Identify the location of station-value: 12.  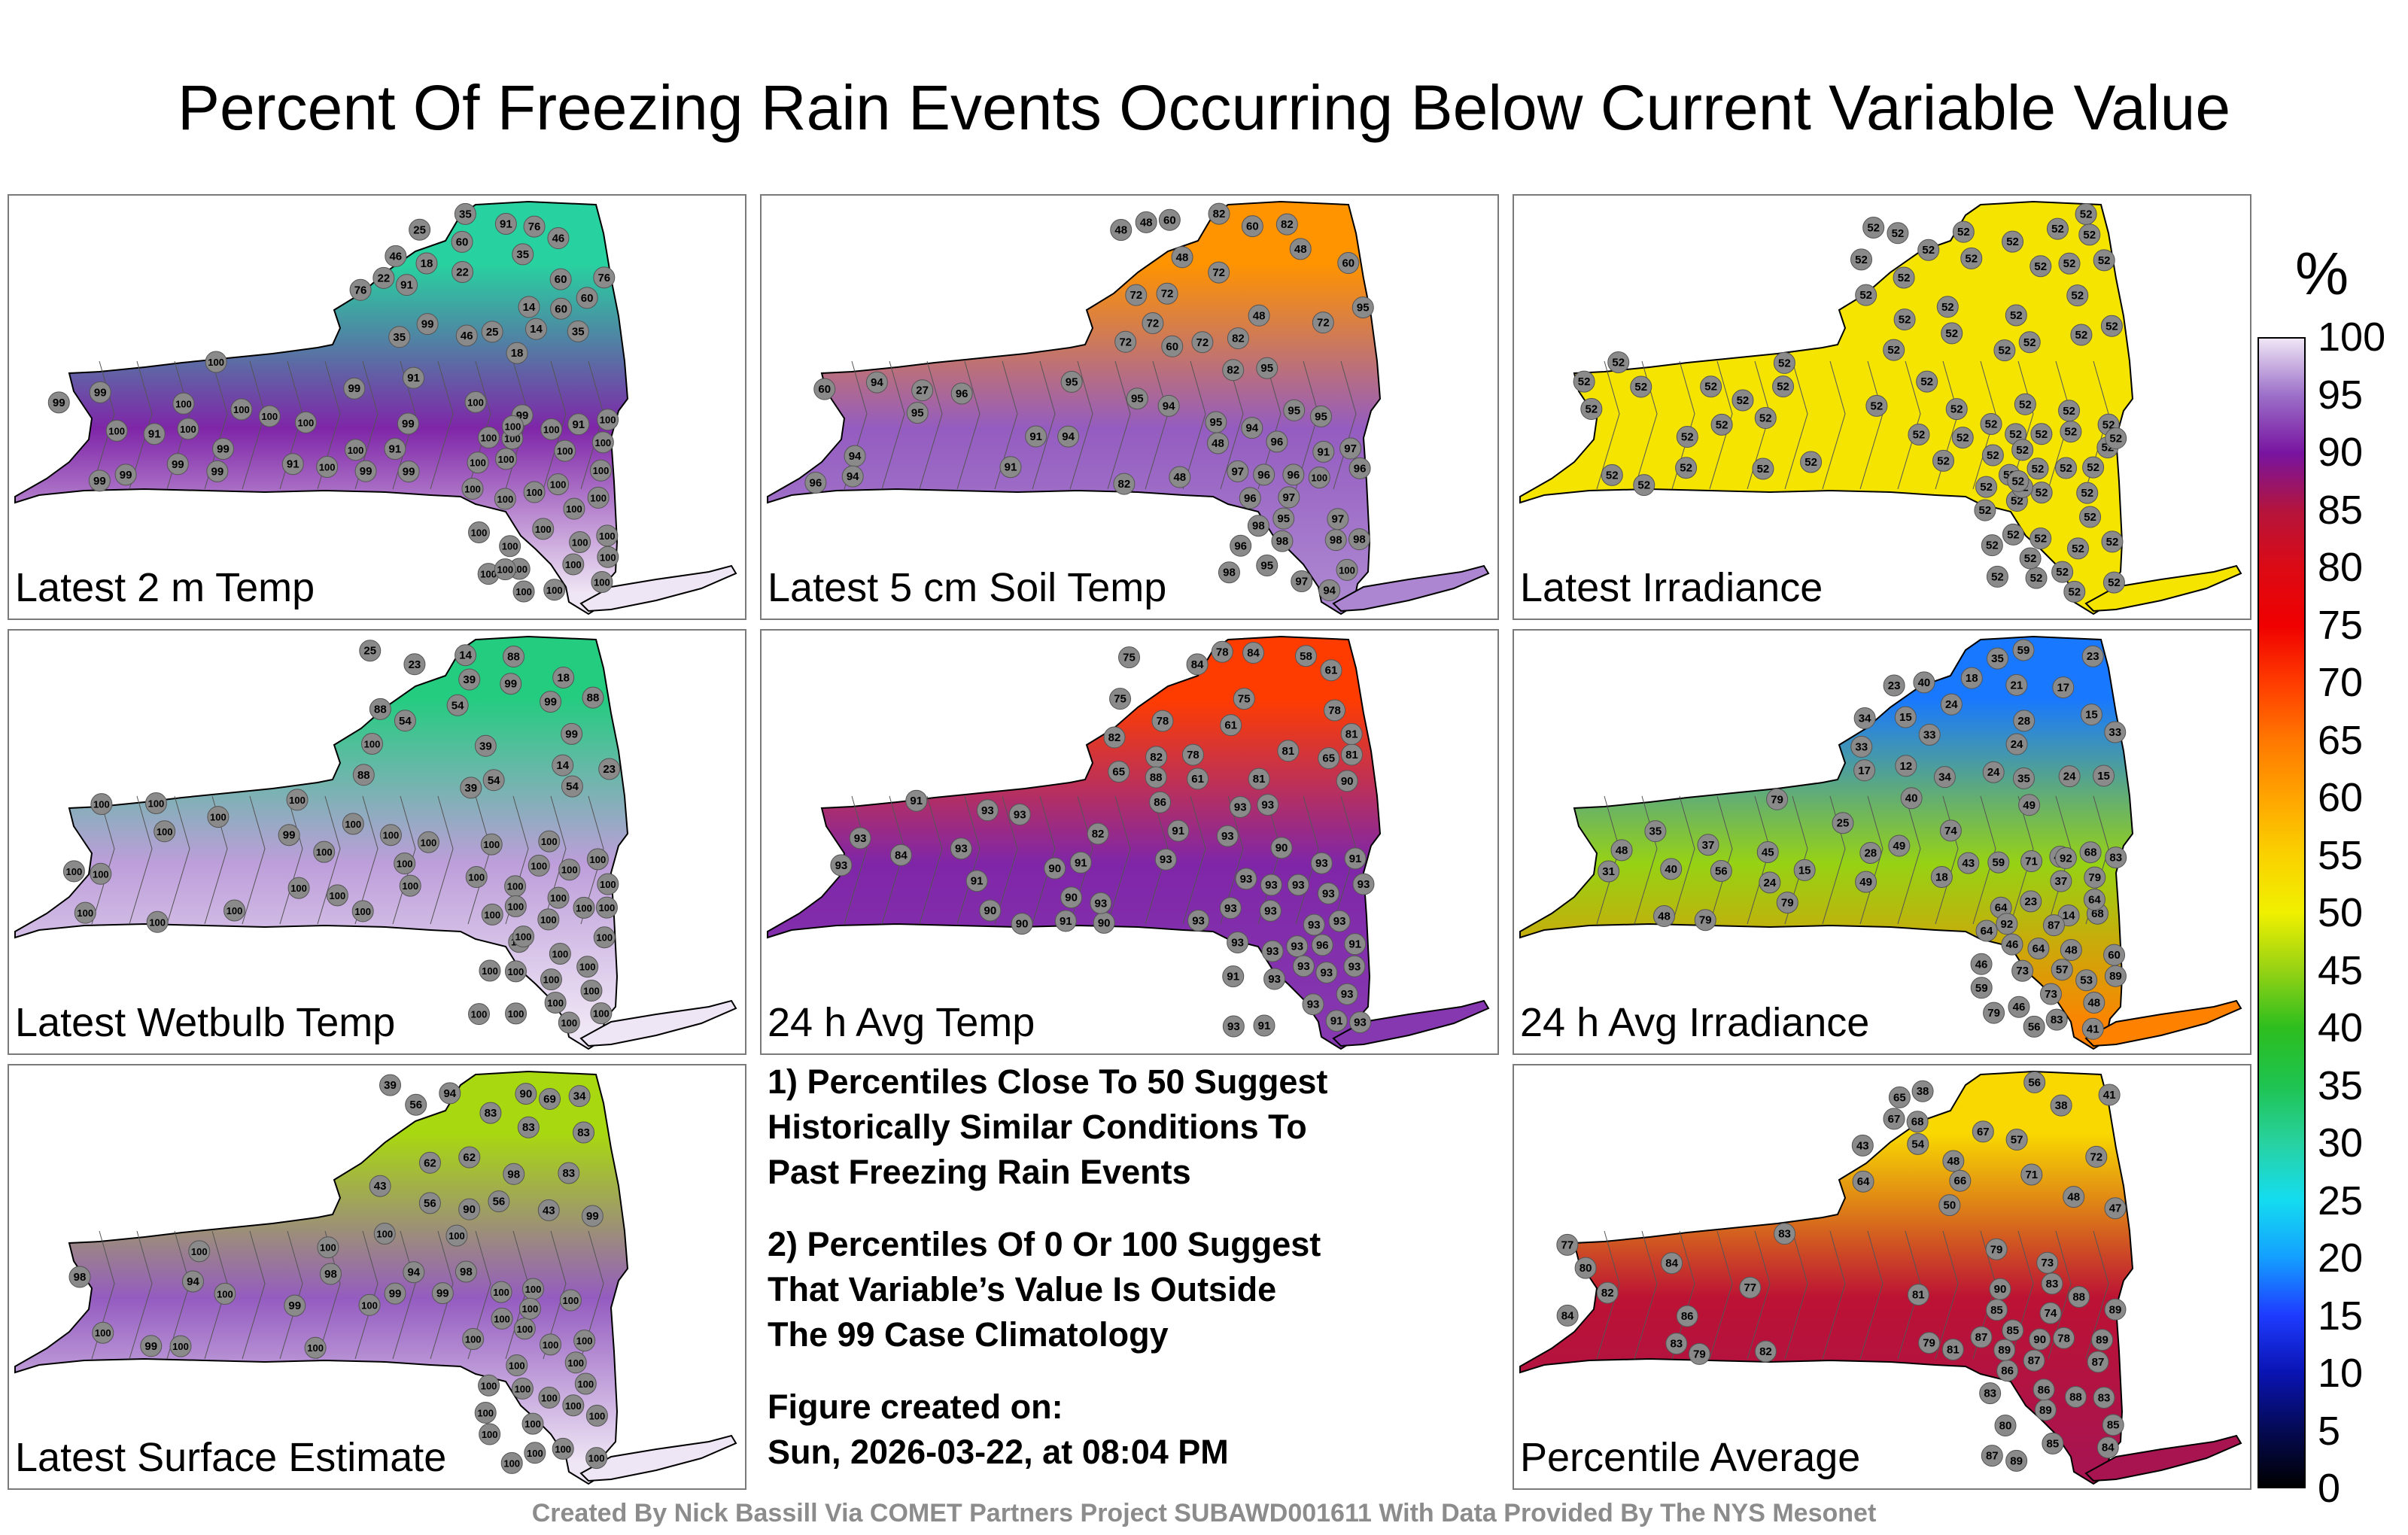
(1905, 766).